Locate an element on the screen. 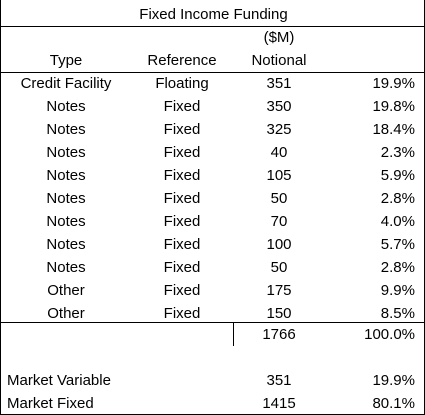  cell-percent: 19.8% is located at coordinates (393, 106).